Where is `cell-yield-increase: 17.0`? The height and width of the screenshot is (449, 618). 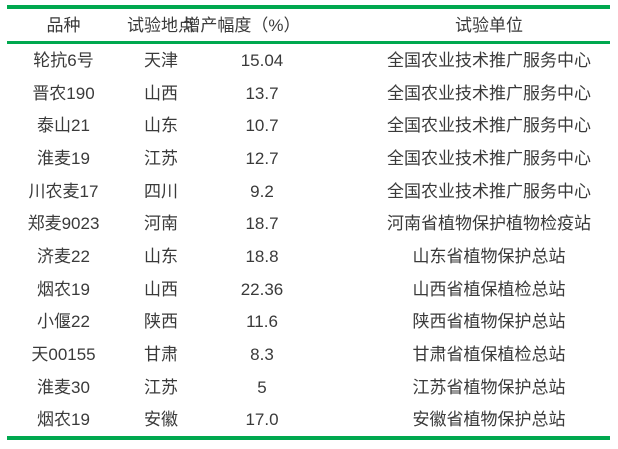 cell-yield-increase: 17.0 is located at coordinates (262, 420).